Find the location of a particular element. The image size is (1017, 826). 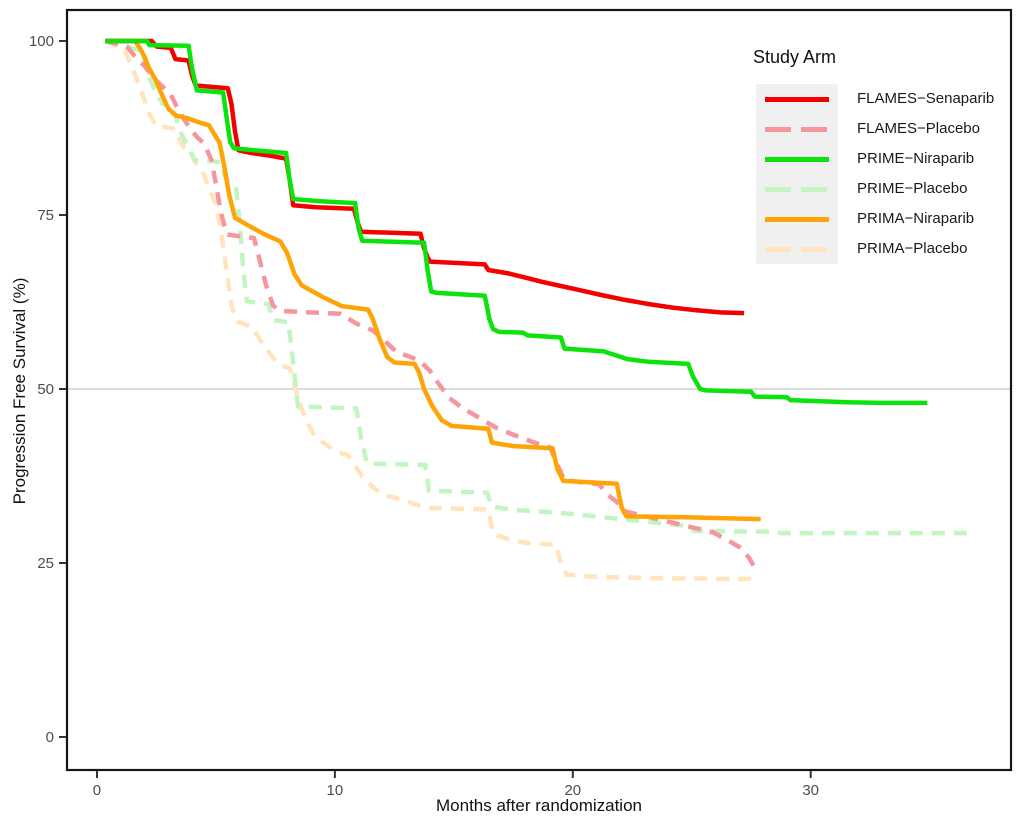

legend-item-prime-placebo: PRIME−Placebo is located at coordinates (883, 189).